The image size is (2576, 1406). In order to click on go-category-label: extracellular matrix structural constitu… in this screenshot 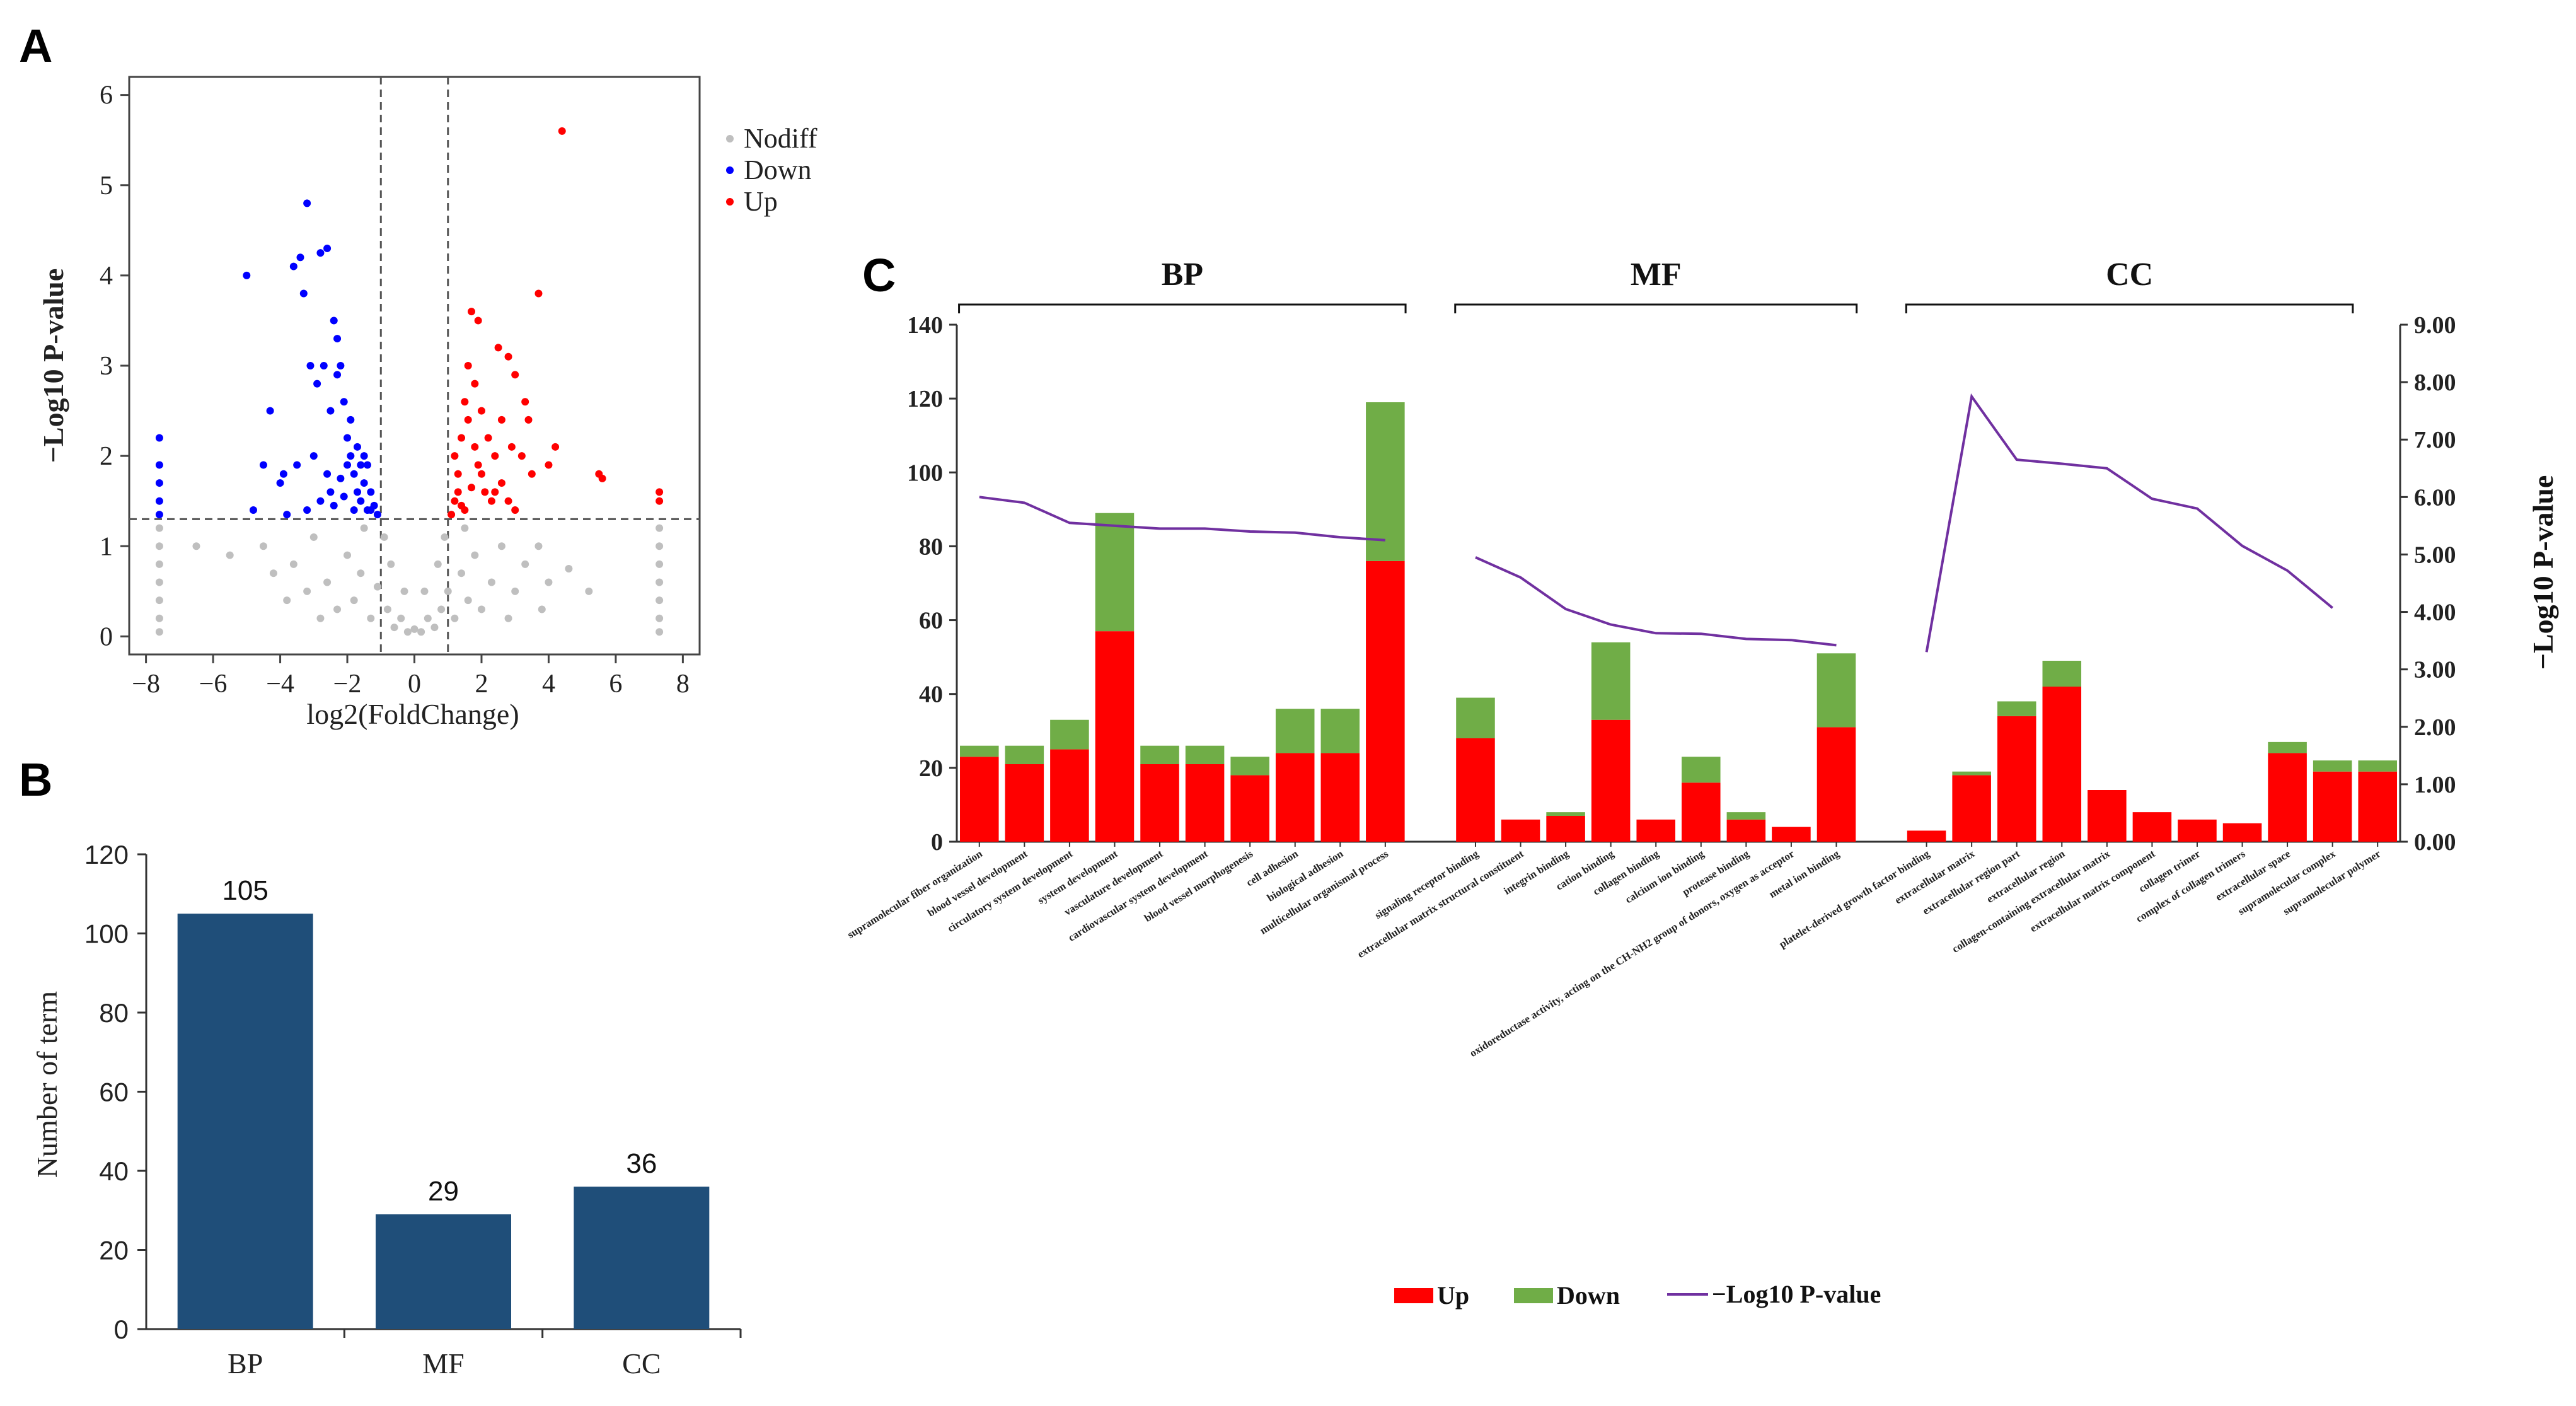, I will do `click(1441, 903)`.